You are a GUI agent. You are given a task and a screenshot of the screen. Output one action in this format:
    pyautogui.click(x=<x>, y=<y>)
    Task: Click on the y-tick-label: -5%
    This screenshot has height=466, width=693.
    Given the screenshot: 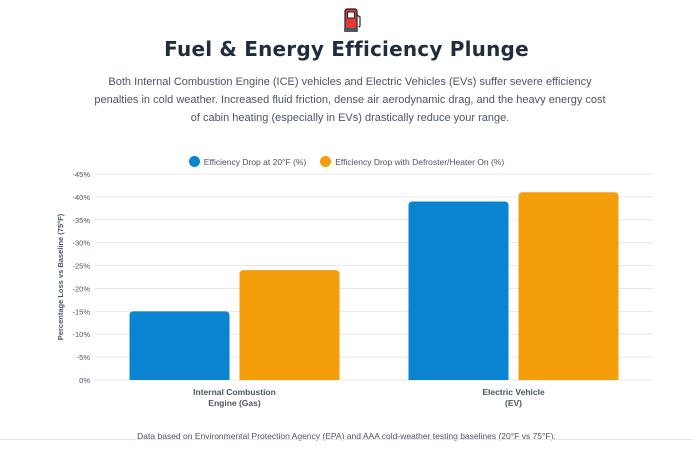 What is the action you would take?
    pyautogui.click(x=84, y=357)
    